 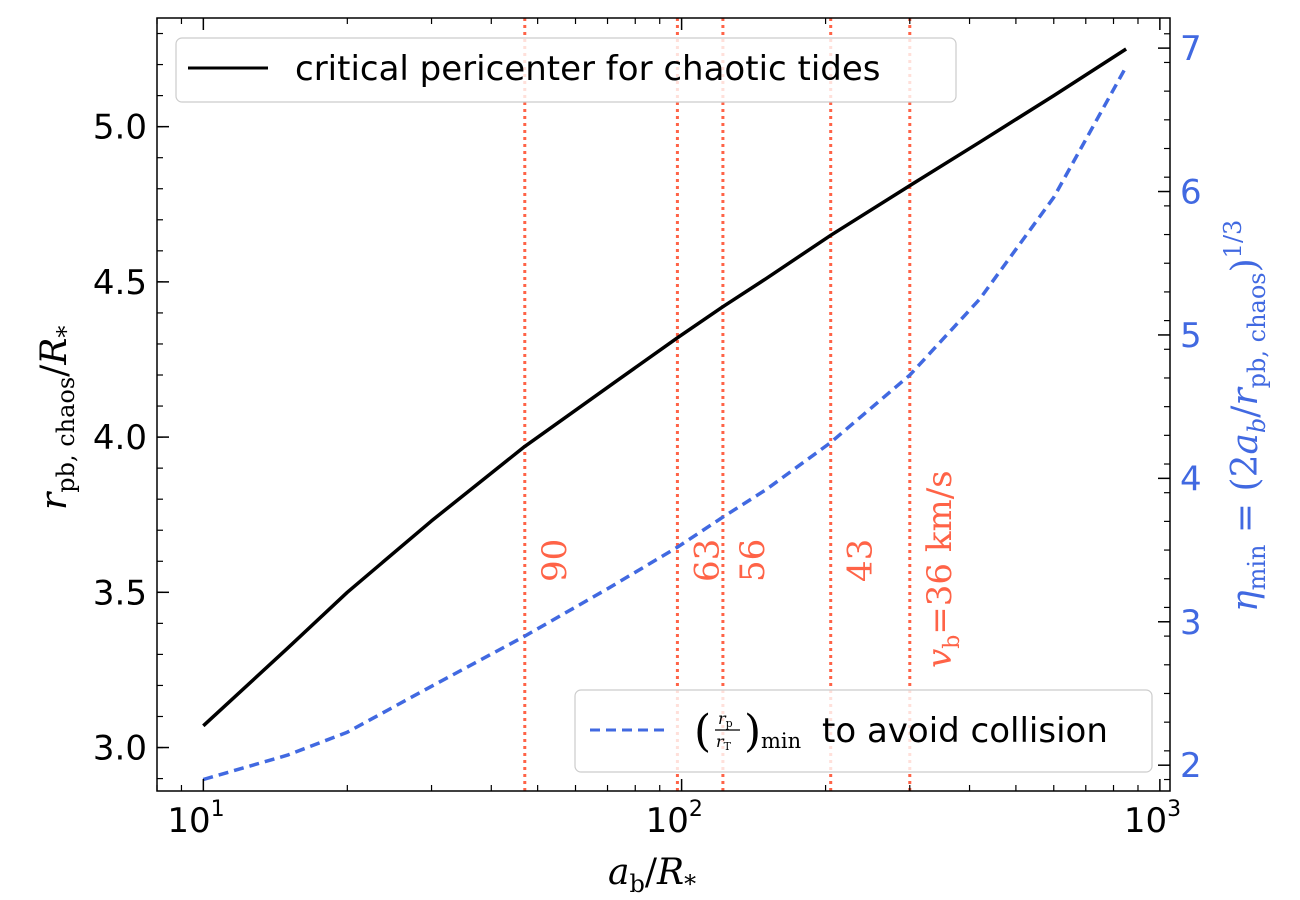 I want to click on legend-lower-label: to avoid collision, so click(x=965, y=731).